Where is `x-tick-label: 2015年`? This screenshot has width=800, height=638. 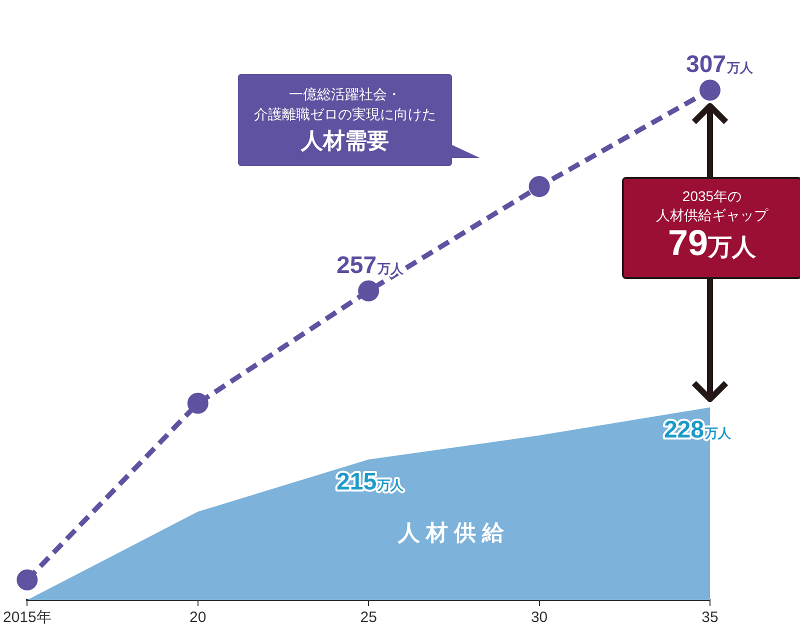
x-tick-label: 2015年 is located at coordinates (27, 617).